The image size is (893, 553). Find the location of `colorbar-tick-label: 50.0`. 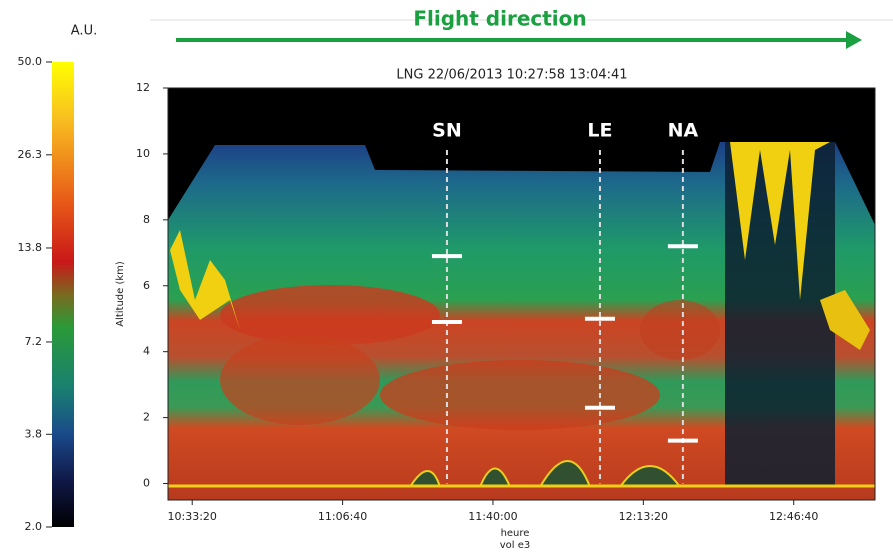

colorbar-tick-label: 50.0 is located at coordinates (30, 61).